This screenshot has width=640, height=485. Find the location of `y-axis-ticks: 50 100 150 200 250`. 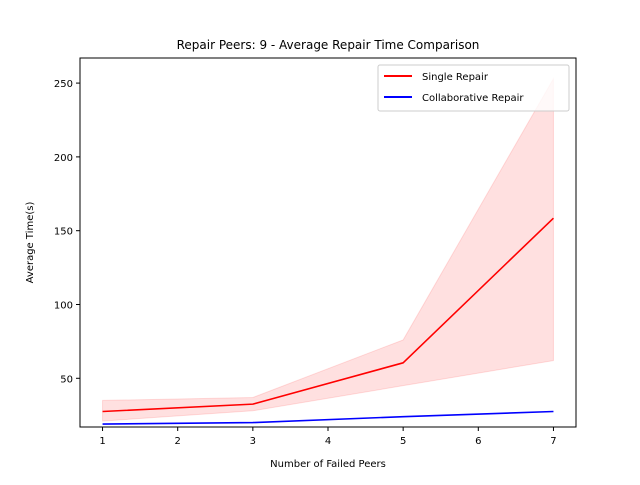

y-axis-ticks: 50 100 150 200 250 is located at coordinates (67, 232).